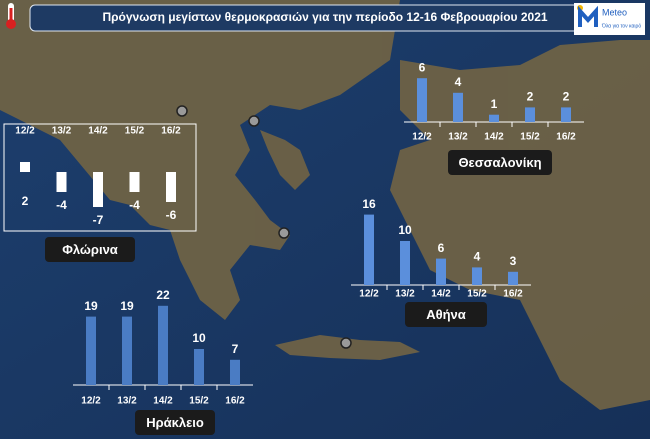  I want to click on value-label: 22, so click(163, 295).